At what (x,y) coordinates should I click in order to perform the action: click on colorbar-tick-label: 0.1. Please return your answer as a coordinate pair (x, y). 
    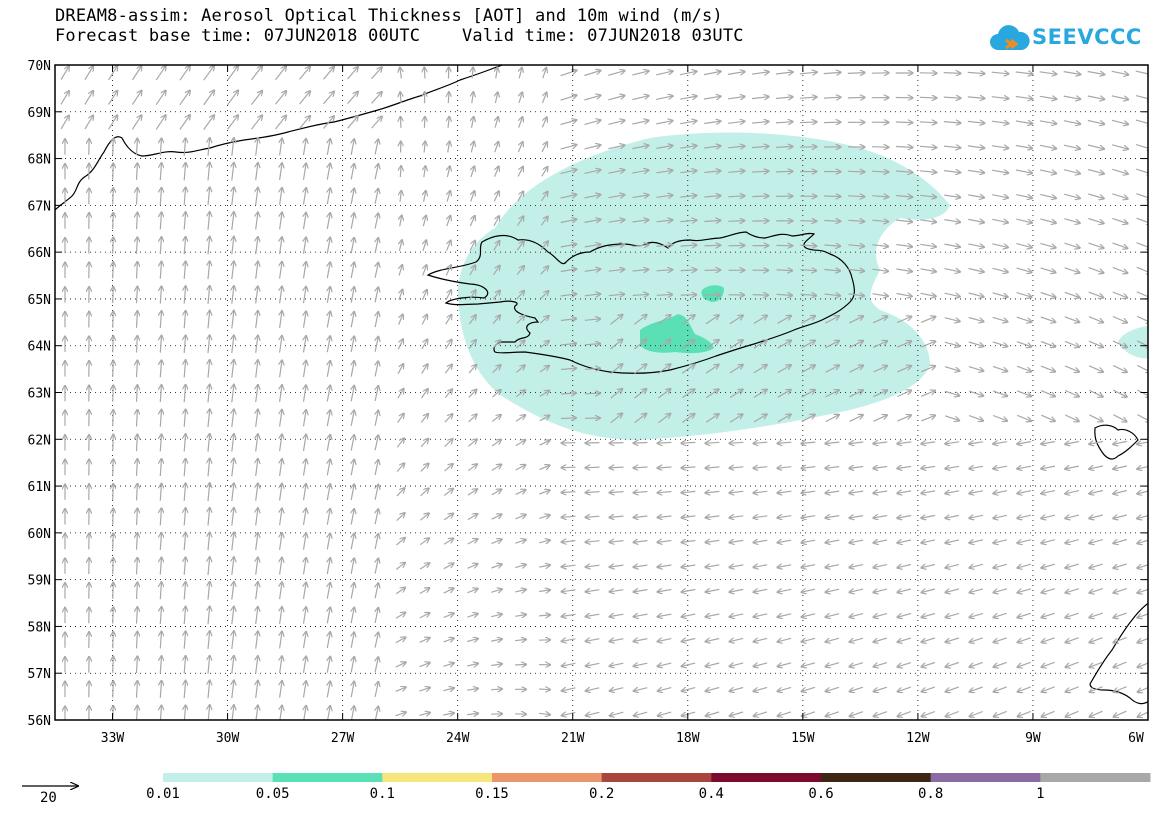
    Looking at the image, I should click on (382, 794).